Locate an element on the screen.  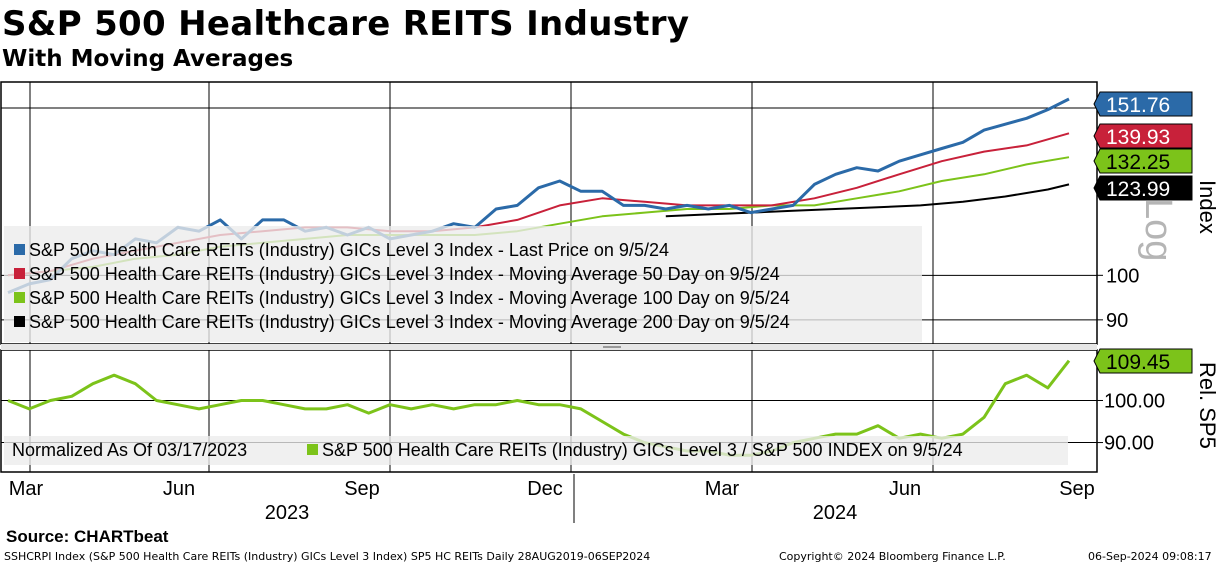
xtick-label-2: Sep is located at coordinates (362, 489).